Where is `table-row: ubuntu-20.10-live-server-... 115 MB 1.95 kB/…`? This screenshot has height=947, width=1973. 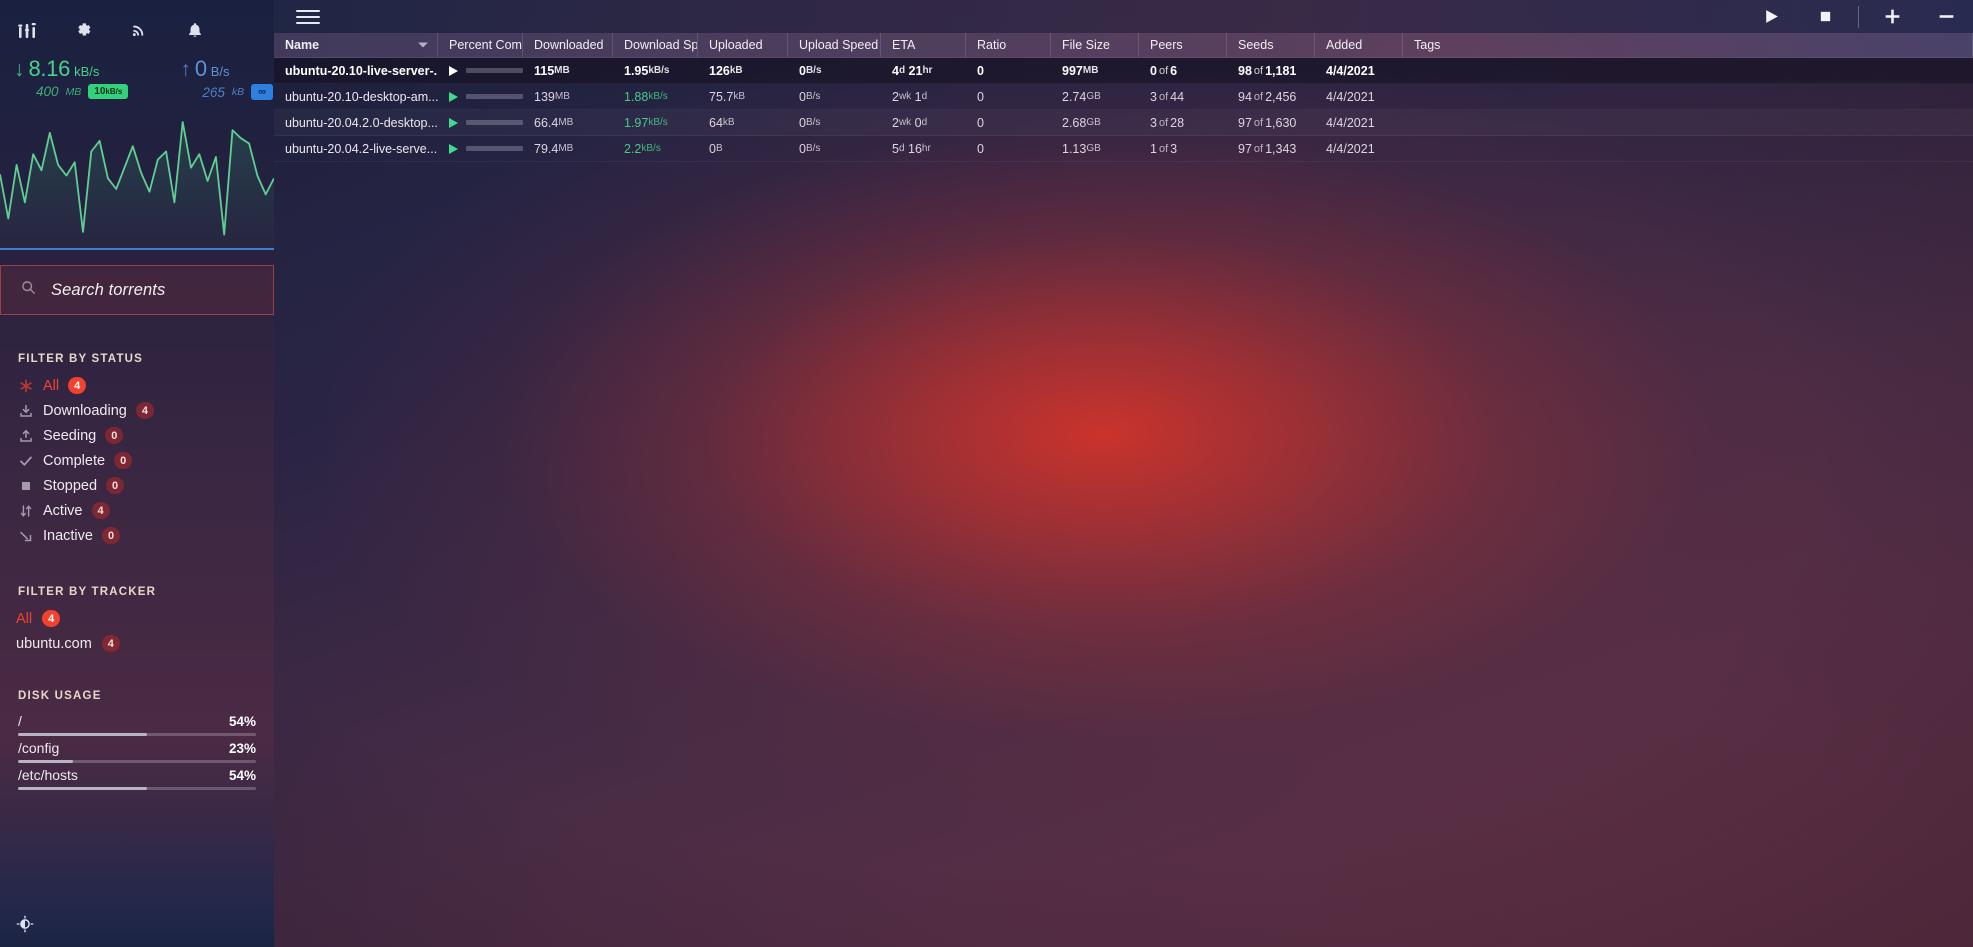 table-row: ubuntu-20.10-live-server-... 115 MB 1.95 kB/… is located at coordinates (1123, 71).